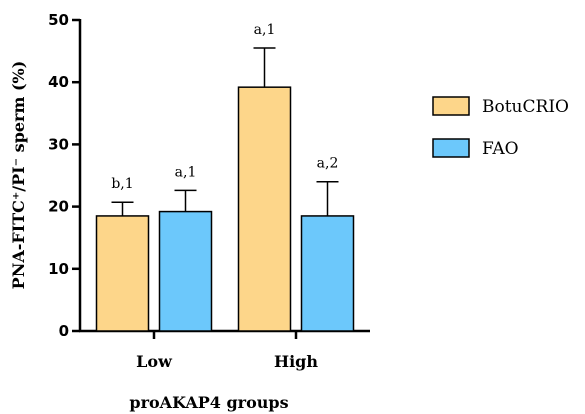 This screenshot has width=585, height=414. I want to click on y-axis-title: PNA-FITC⁺/PI⁻ sperm (%), so click(18, 175).